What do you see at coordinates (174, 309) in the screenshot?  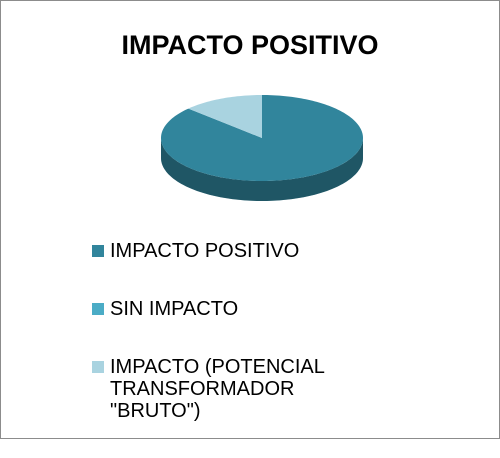 I see `legend-label: SIN IMPACTO` at bounding box center [174, 309].